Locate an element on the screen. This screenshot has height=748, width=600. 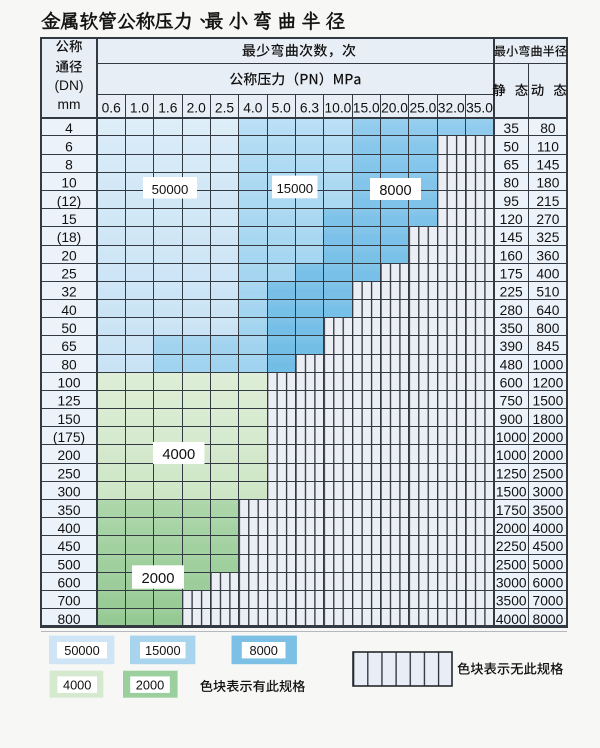
svg-text: (DN) is located at coordinates (68, 85).